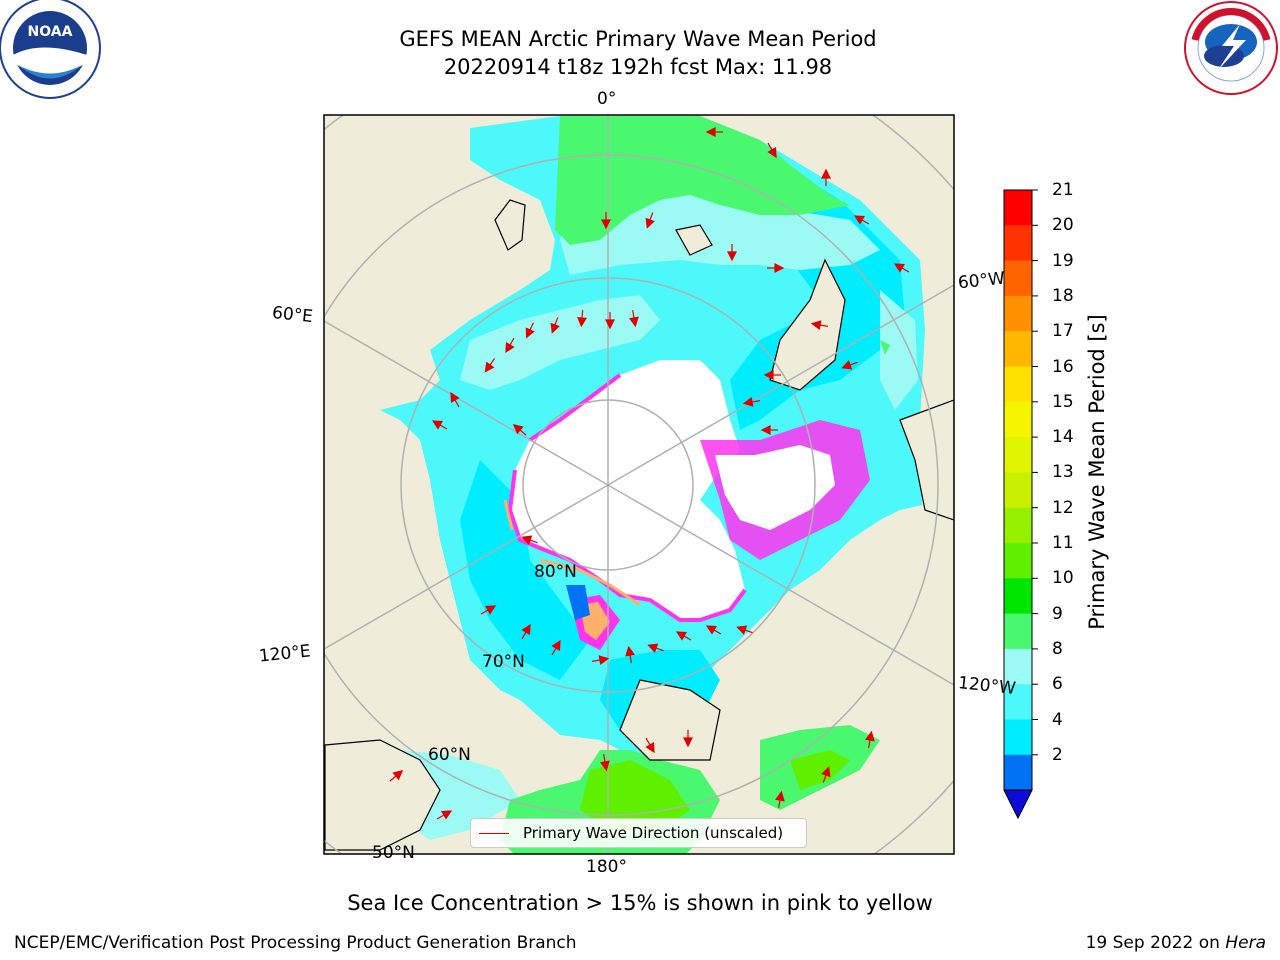 Image resolution: width=1280 pixels, height=960 pixels. I want to click on colorbar-tick-label: 16, so click(1063, 366).